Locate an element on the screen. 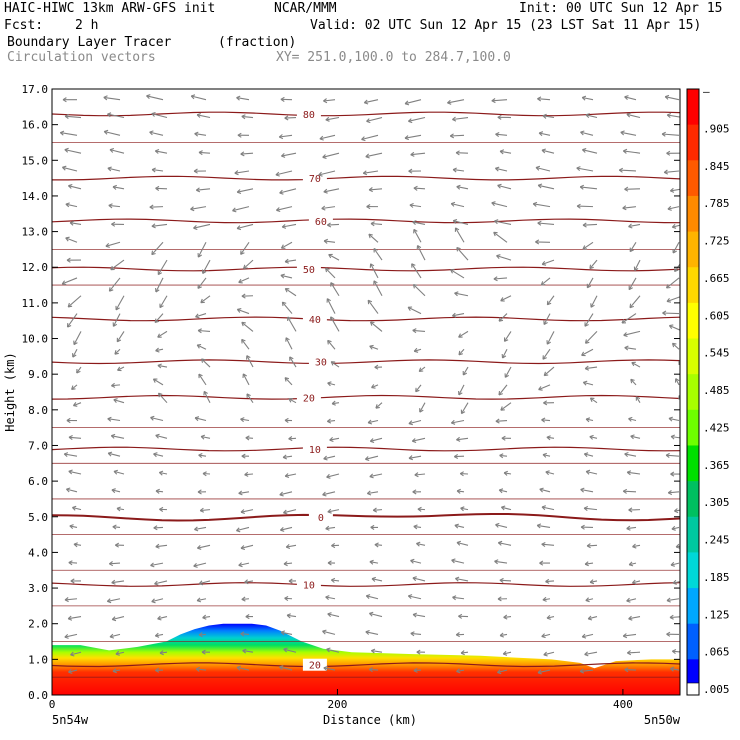 The width and height of the screenshot is (740, 740). isotherm-label: 40 is located at coordinates (315, 320).